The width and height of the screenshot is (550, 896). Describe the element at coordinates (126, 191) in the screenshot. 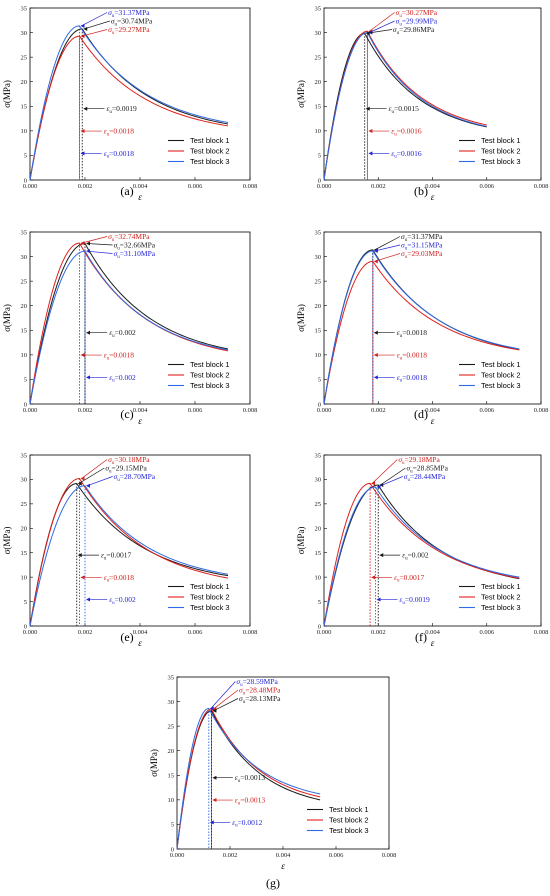

I see `panel-label: (a)` at that location.